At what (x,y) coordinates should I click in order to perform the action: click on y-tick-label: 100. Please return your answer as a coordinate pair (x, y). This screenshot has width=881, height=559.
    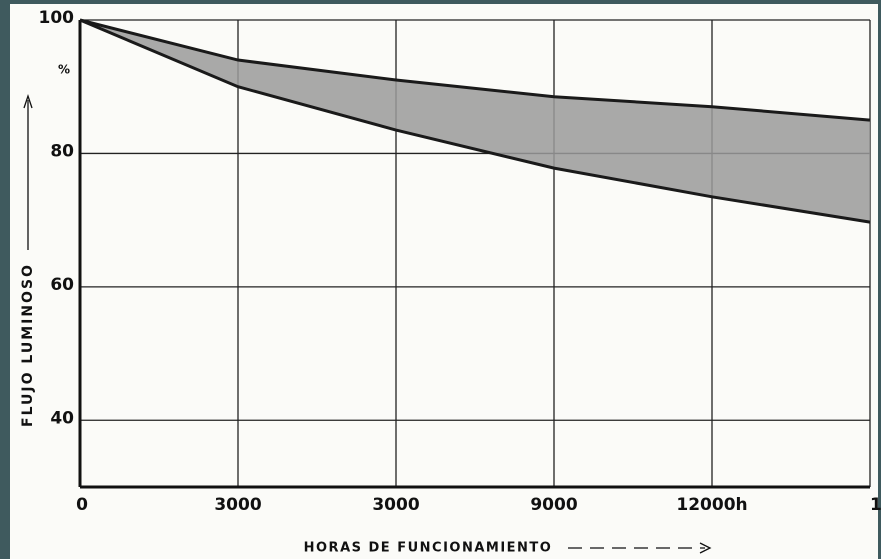
    Looking at the image, I should click on (57, 18).